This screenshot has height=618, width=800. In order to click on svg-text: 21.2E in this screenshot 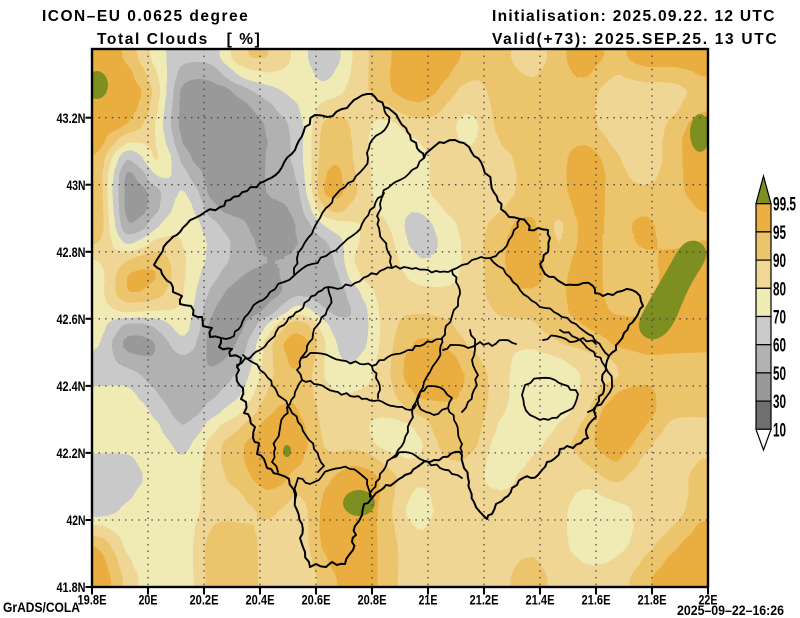, I will do `click(484, 600)`.